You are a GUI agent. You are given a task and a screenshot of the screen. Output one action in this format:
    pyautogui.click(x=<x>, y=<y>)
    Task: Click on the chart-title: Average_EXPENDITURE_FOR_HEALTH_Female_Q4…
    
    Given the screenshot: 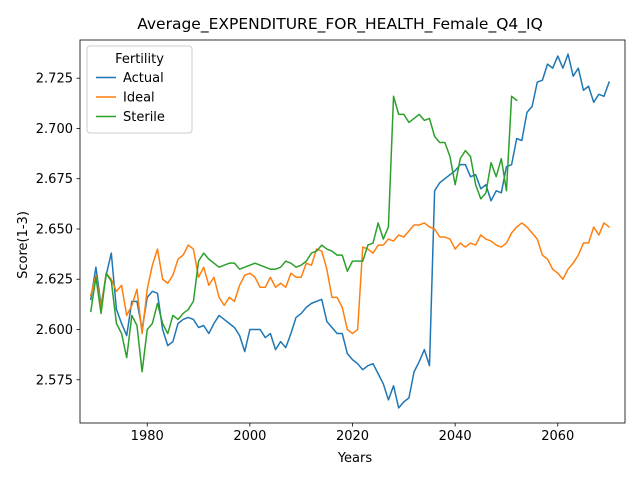 What is the action you would take?
    pyautogui.click(x=340, y=24)
    